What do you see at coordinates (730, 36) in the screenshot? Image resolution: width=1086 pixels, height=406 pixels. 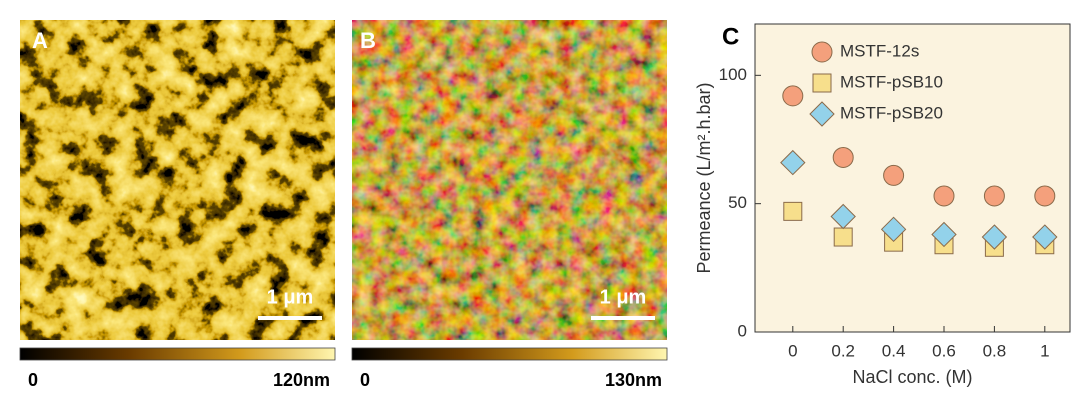 I see `panel-label: C` at bounding box center [730, 36].